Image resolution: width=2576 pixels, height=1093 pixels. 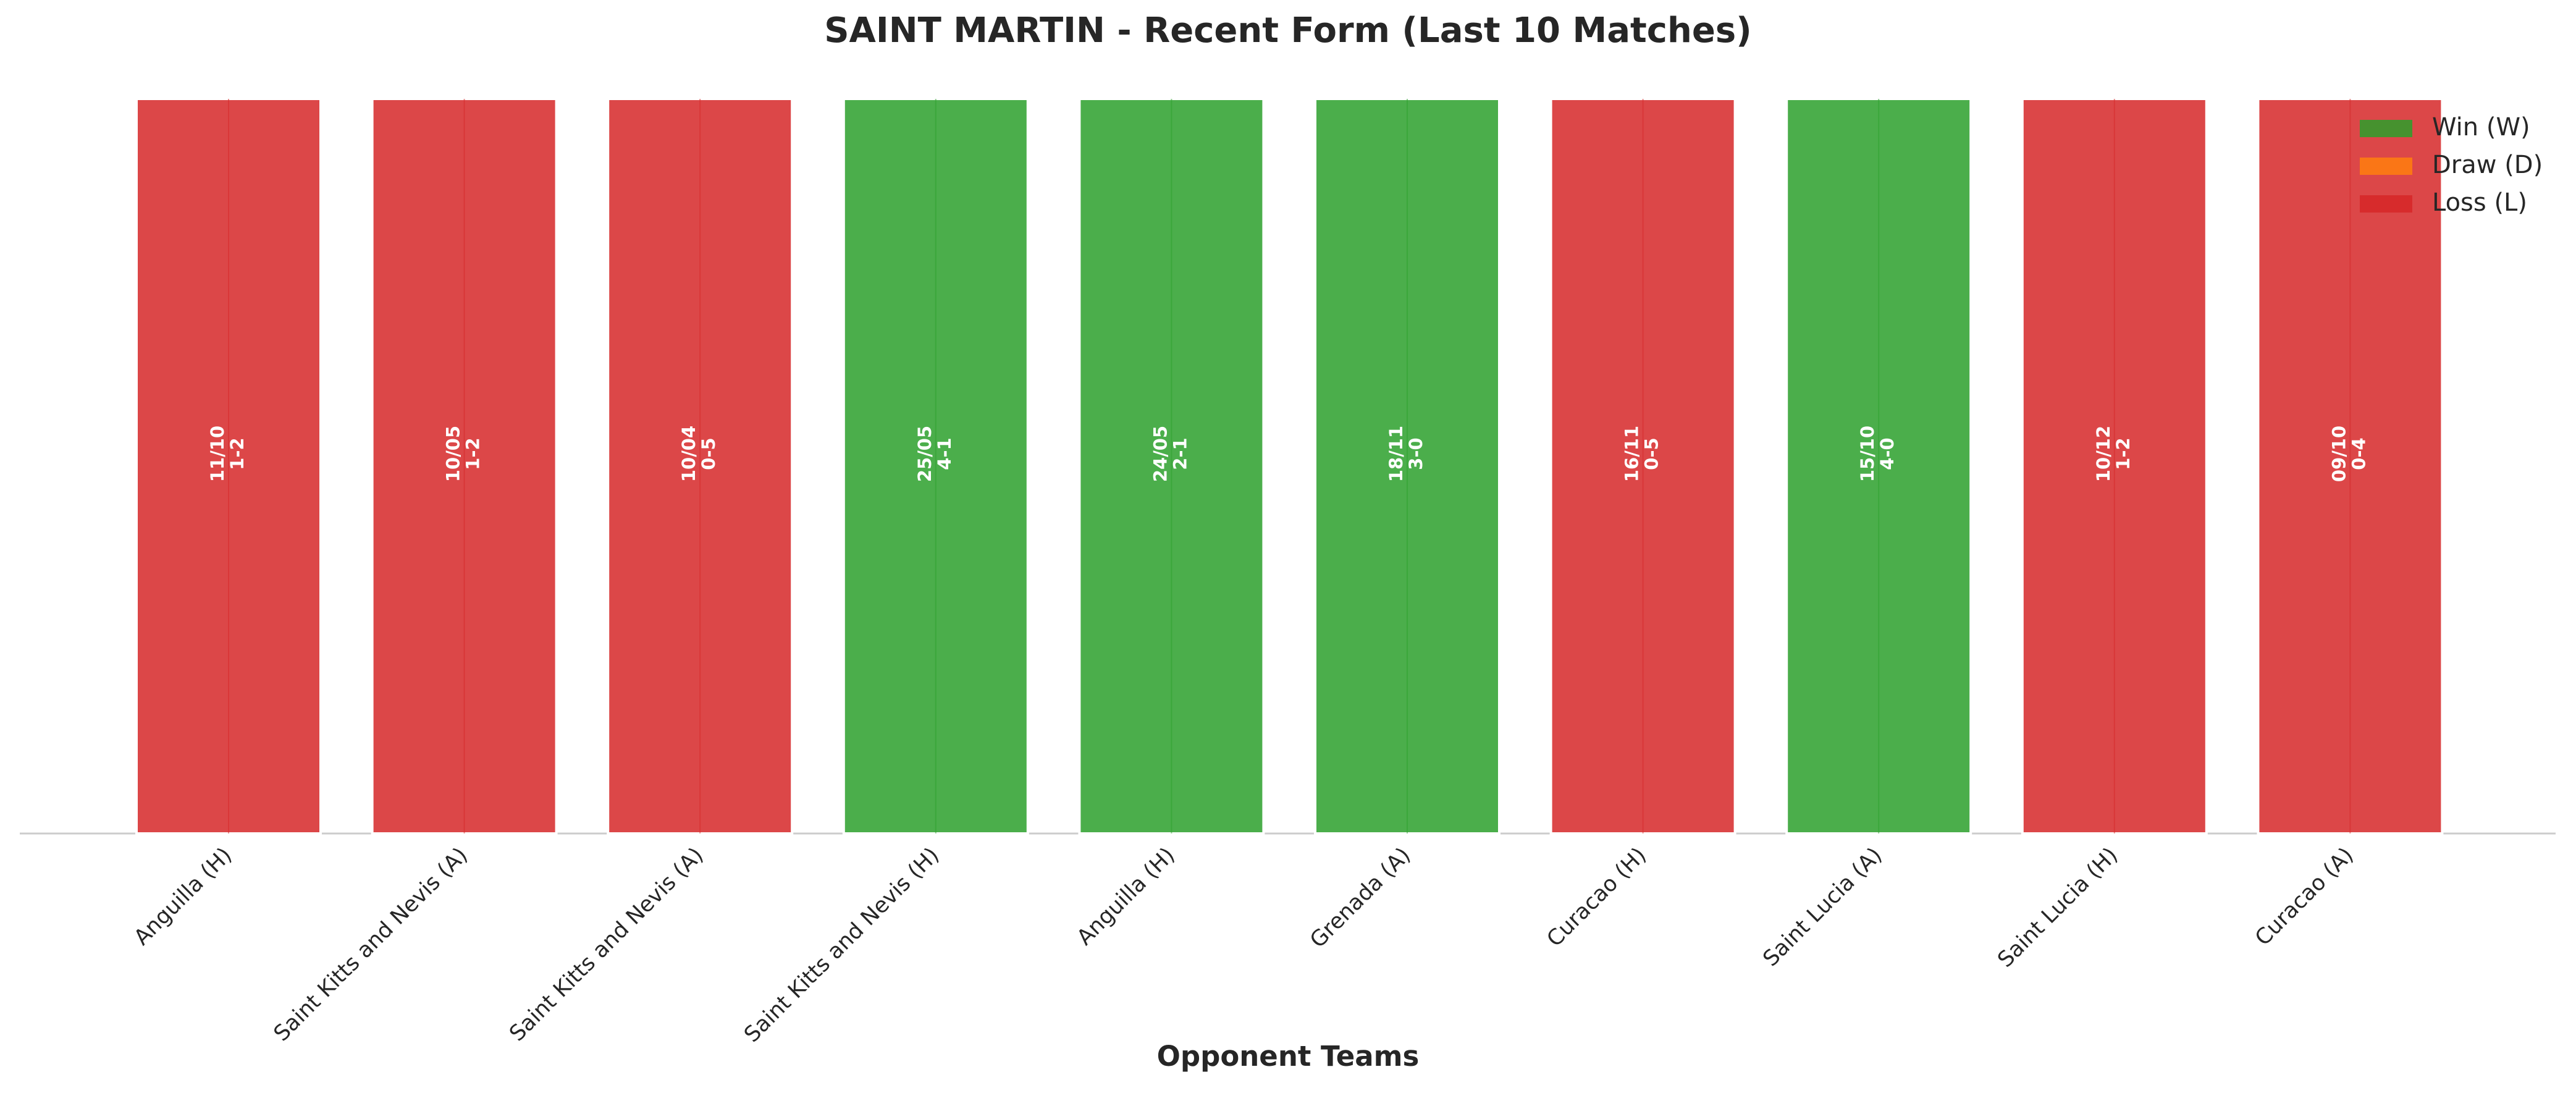 I want to click on bar-score-label: 4-1, so click(x=944, y=454).